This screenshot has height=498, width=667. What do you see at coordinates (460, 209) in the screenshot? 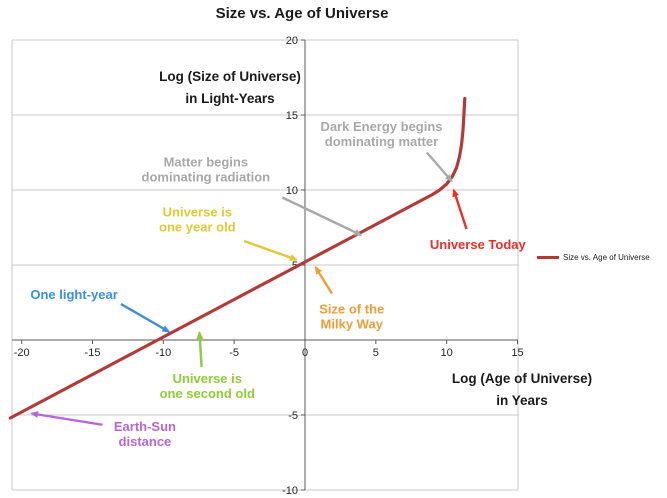
I see `annotation-arrow-universe-today` at bounding box center [460, 209].